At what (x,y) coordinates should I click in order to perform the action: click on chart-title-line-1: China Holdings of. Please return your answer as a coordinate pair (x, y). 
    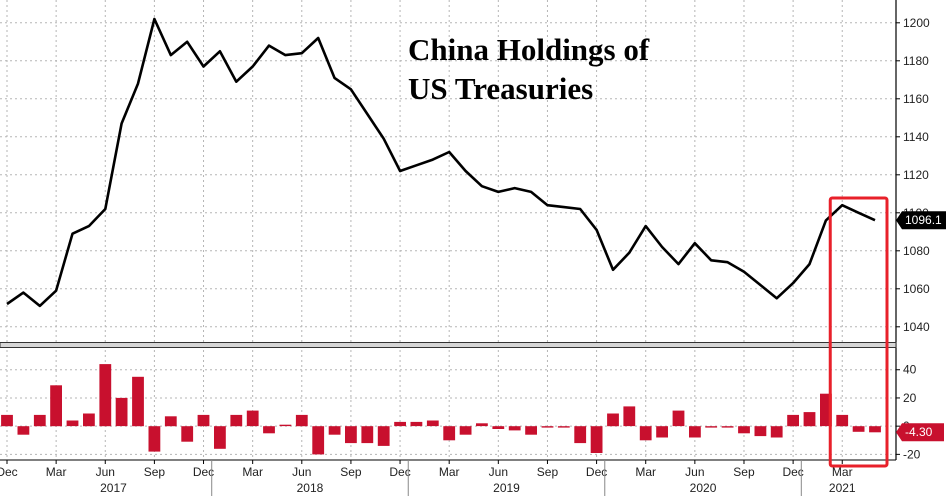
    Looking at the image, I should click on (529, 49).